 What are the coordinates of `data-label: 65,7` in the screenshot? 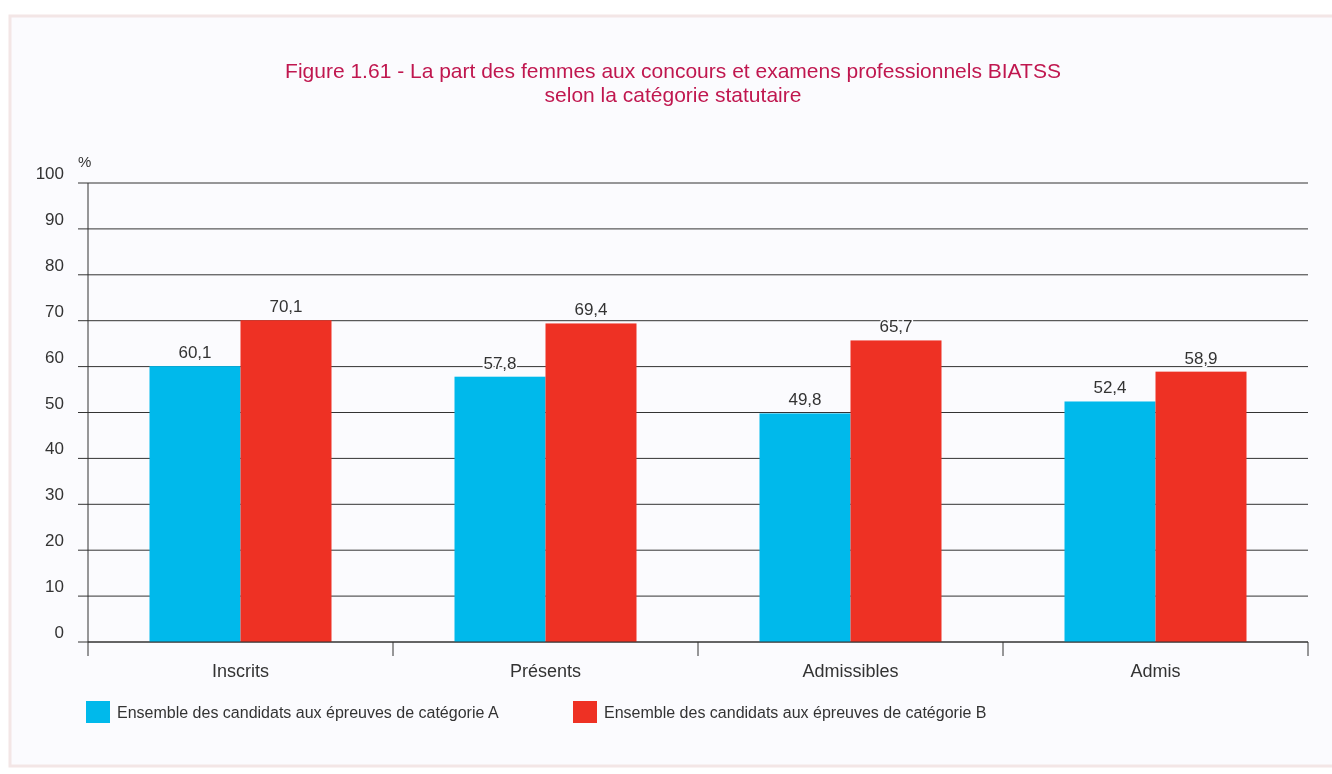 It's located at (896, 327).